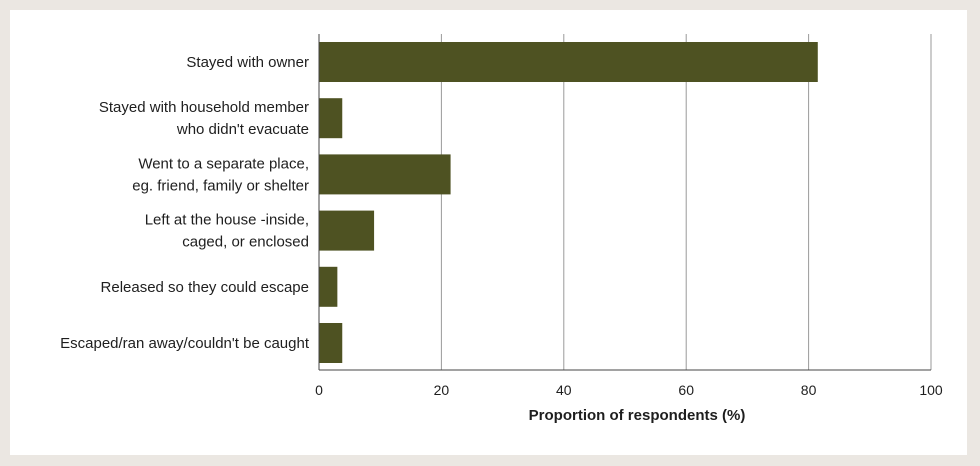 This screenshot has width=980, height=466. I want to click on category-label: Stayed with household member, so click(204, 107).